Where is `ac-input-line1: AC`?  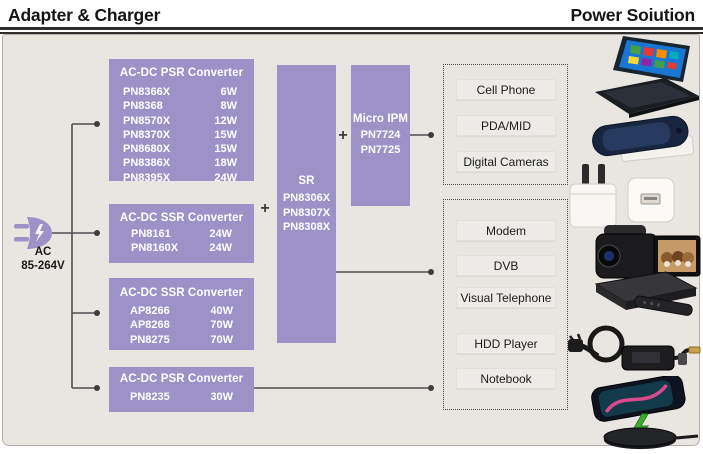 ac-input-line1: AC is located at coordinates (43, 252).